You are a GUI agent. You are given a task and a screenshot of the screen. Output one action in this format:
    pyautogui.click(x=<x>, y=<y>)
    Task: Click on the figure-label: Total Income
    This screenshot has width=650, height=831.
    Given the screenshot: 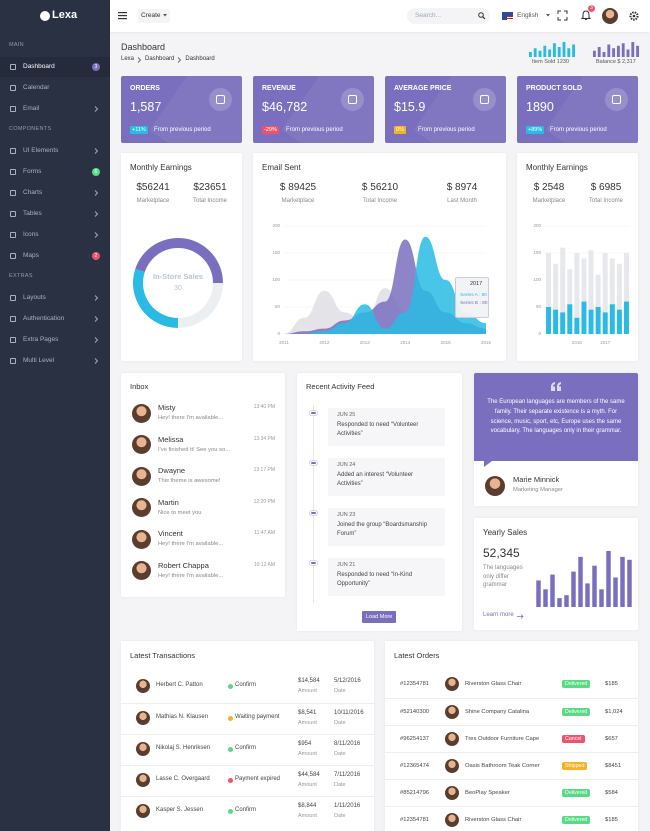 What is the action you would take?
    pyautogui.click(x=606, y=201)
    